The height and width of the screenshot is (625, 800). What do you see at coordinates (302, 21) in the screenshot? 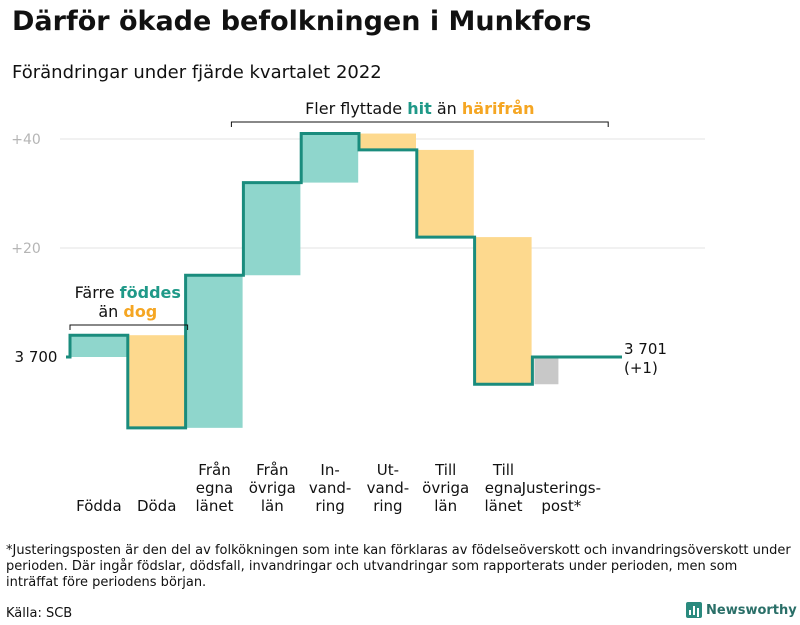
I see `chart-title: Därför ökade befolkningen i Munkfors` at bounding box center [302, 21].